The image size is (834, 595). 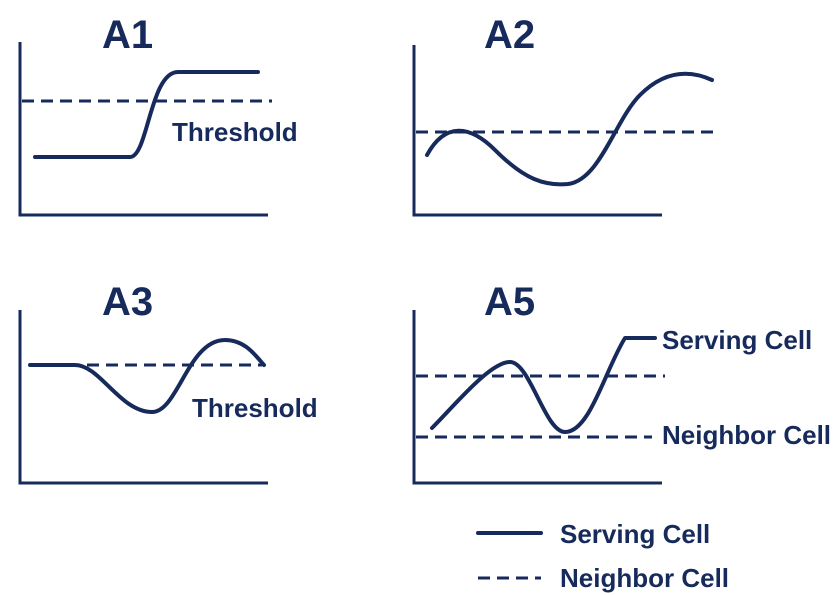 What do you see at coordinates (635, 534) in the screenshot?
I see `legend-serving-cell-label: Serving Cell` at bounding box center [635, 534].